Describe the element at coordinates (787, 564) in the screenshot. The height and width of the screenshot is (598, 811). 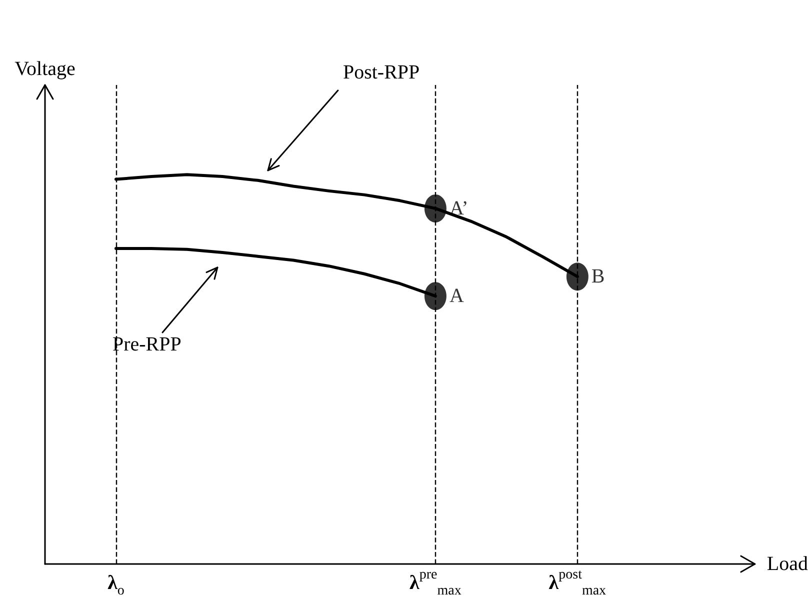
I see `x-axis-title: Load` at that location.